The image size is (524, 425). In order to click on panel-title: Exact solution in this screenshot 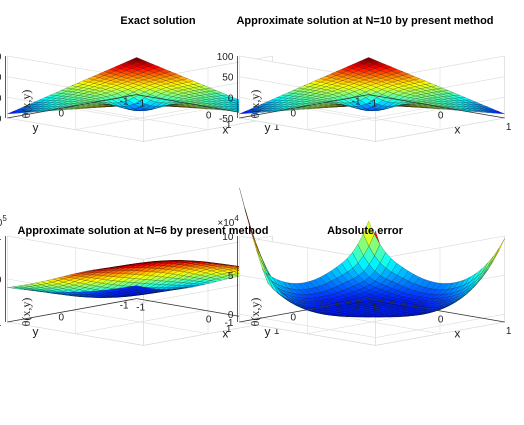, I will do `click(157, 21)`.